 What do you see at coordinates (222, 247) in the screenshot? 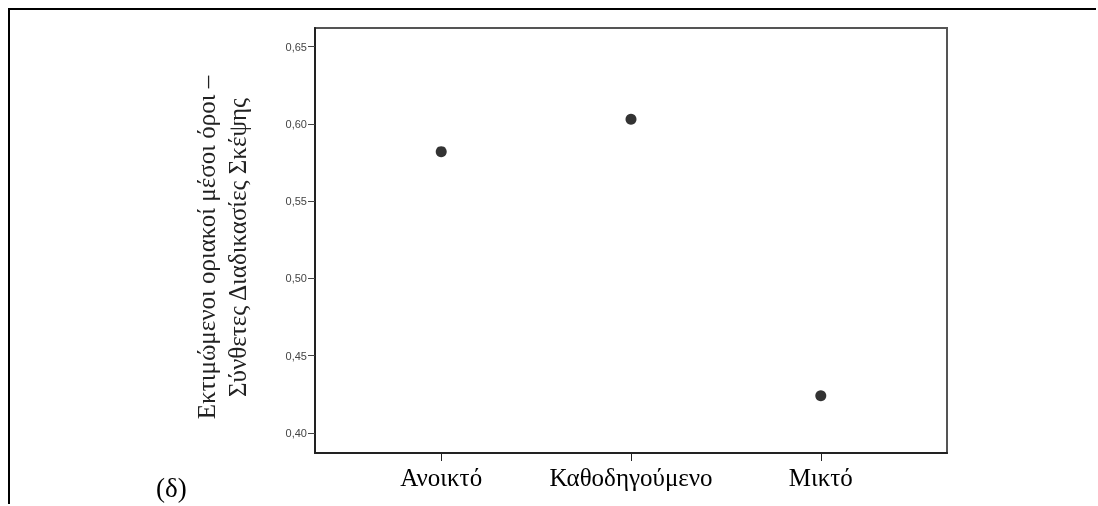
I see `y-axis-title: Εκτιμώμενοι οριακοί μέσοι όροι – Σύνθετες Διαδικασίες Σκέψης` at bounding box center [222, 247].